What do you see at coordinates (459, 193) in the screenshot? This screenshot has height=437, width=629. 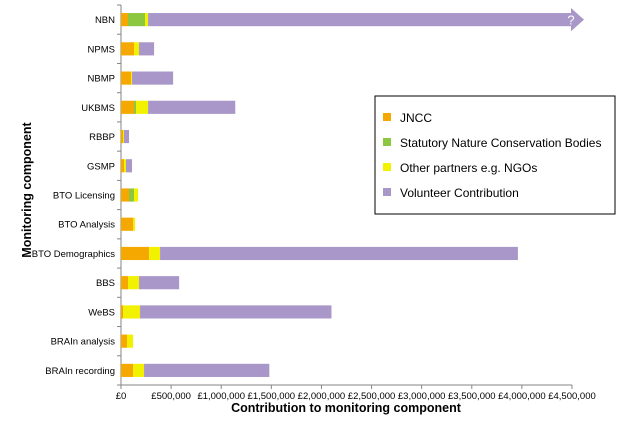 I see `legend-label-volunteer-contribution: Volunteer Contribution` at bounding box center [459, 193].